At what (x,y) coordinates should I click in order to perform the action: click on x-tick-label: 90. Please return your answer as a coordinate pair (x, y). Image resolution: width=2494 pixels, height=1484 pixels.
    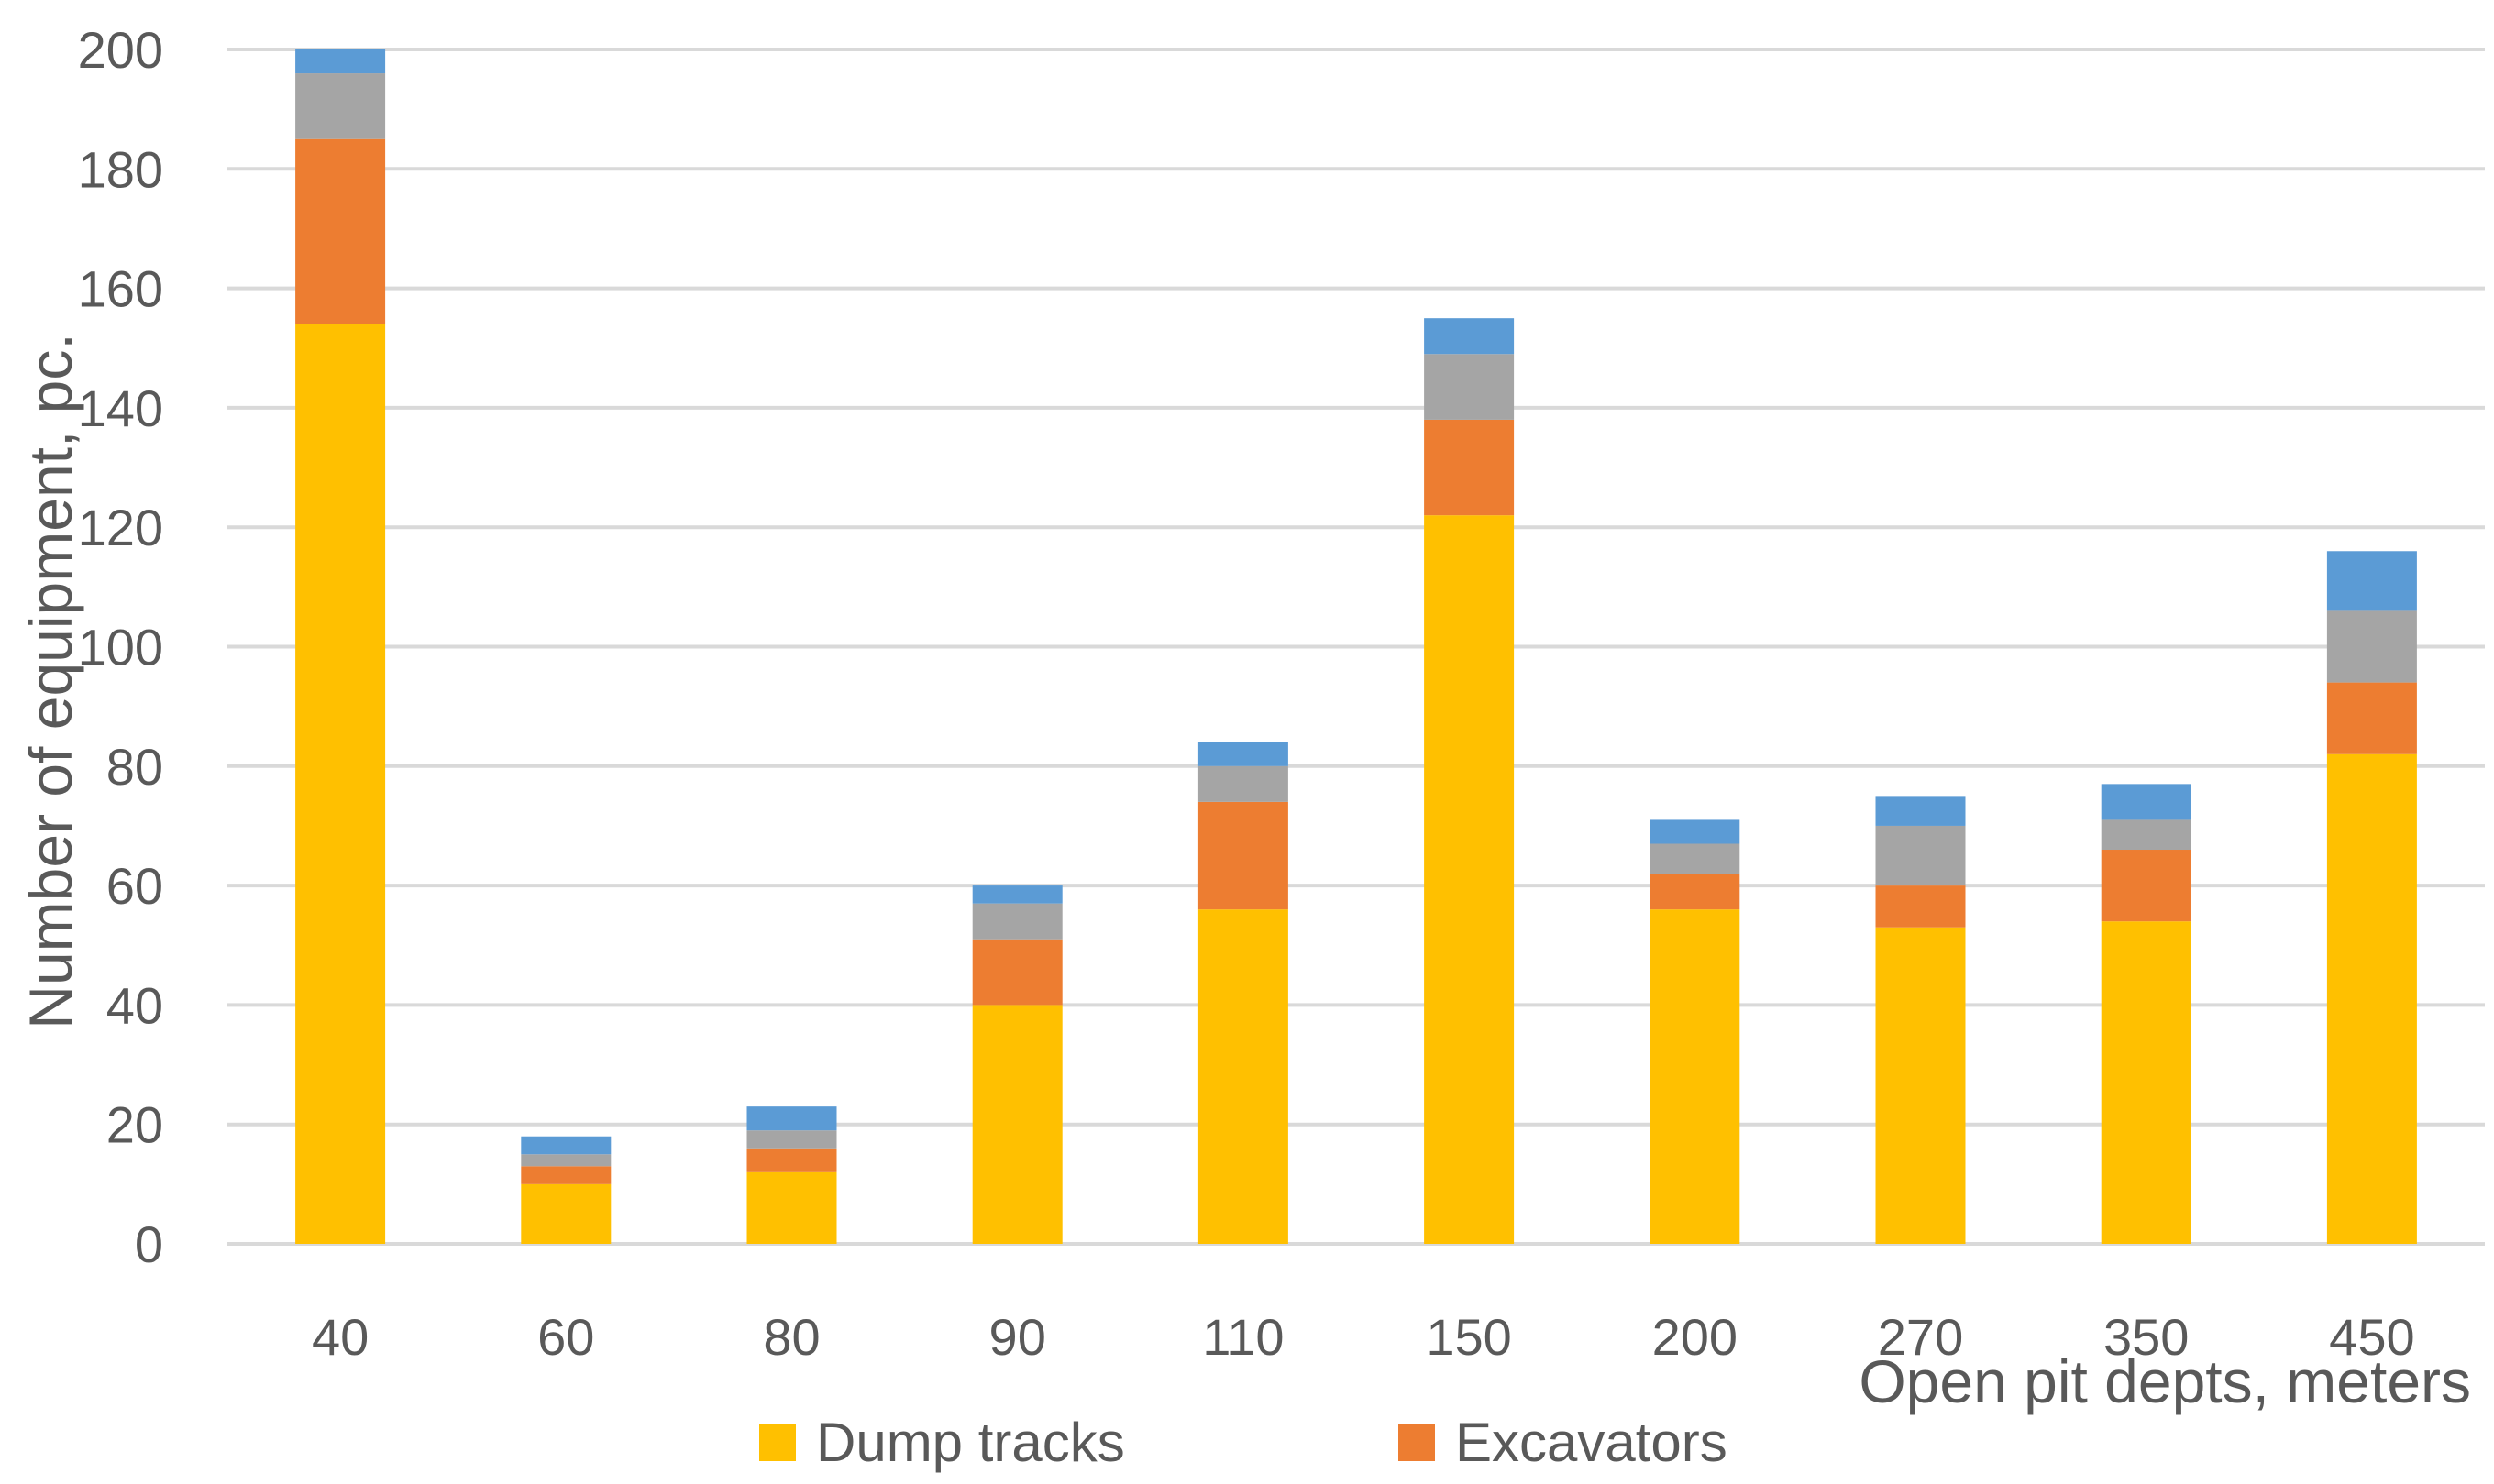
    Looking at the image, I should click on (1017, 1337).